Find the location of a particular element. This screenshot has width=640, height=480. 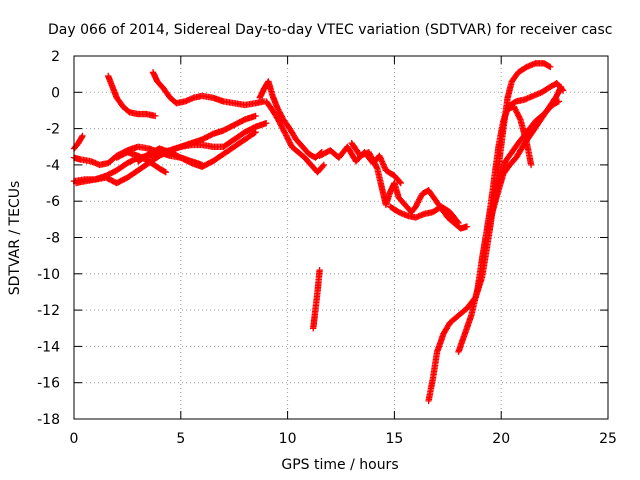

x-axis-label: GPS time / hours is located at coordinates (339, 465).